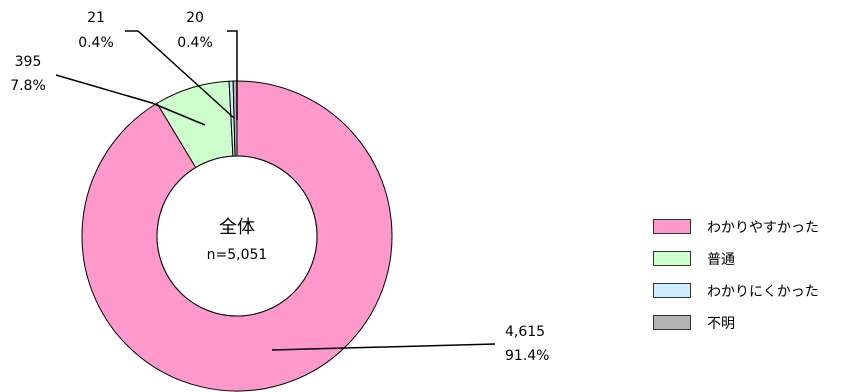  I want to click on data-label-percent: 91.4%, so click(527, 356).